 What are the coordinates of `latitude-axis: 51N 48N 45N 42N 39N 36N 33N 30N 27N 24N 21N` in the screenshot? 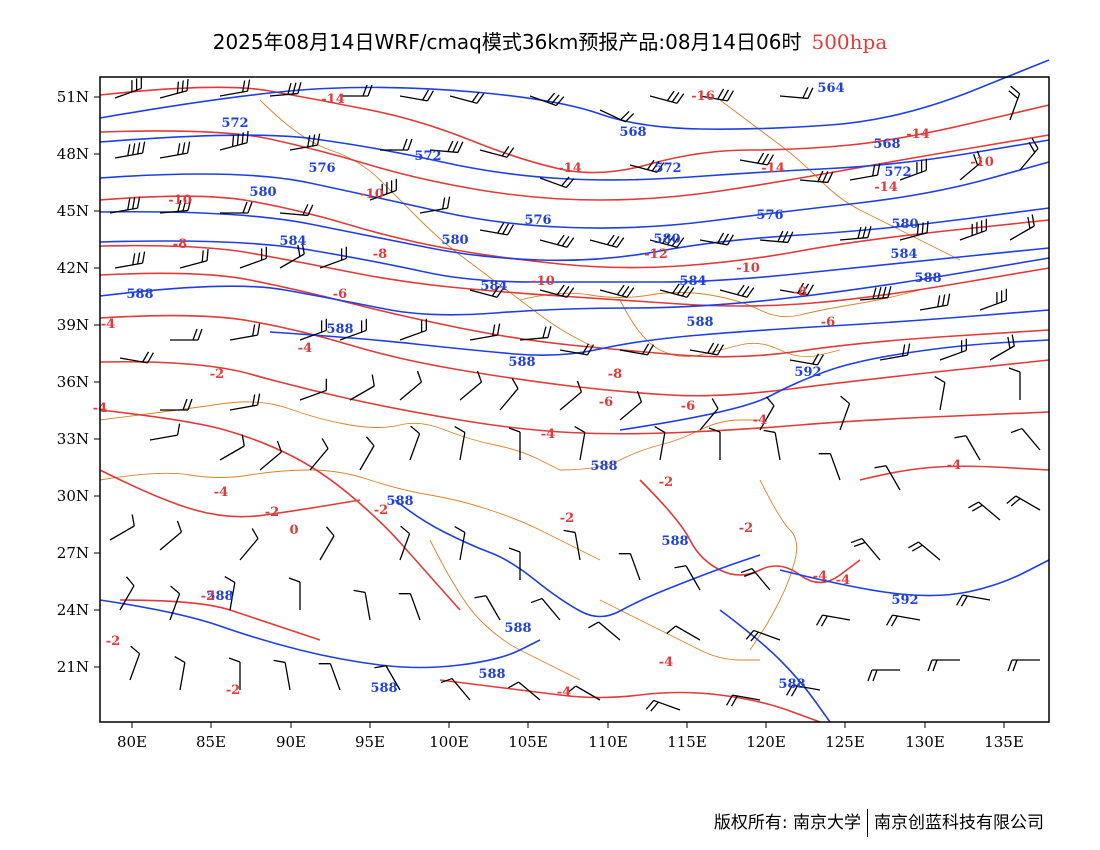 It's located at (78, 382).